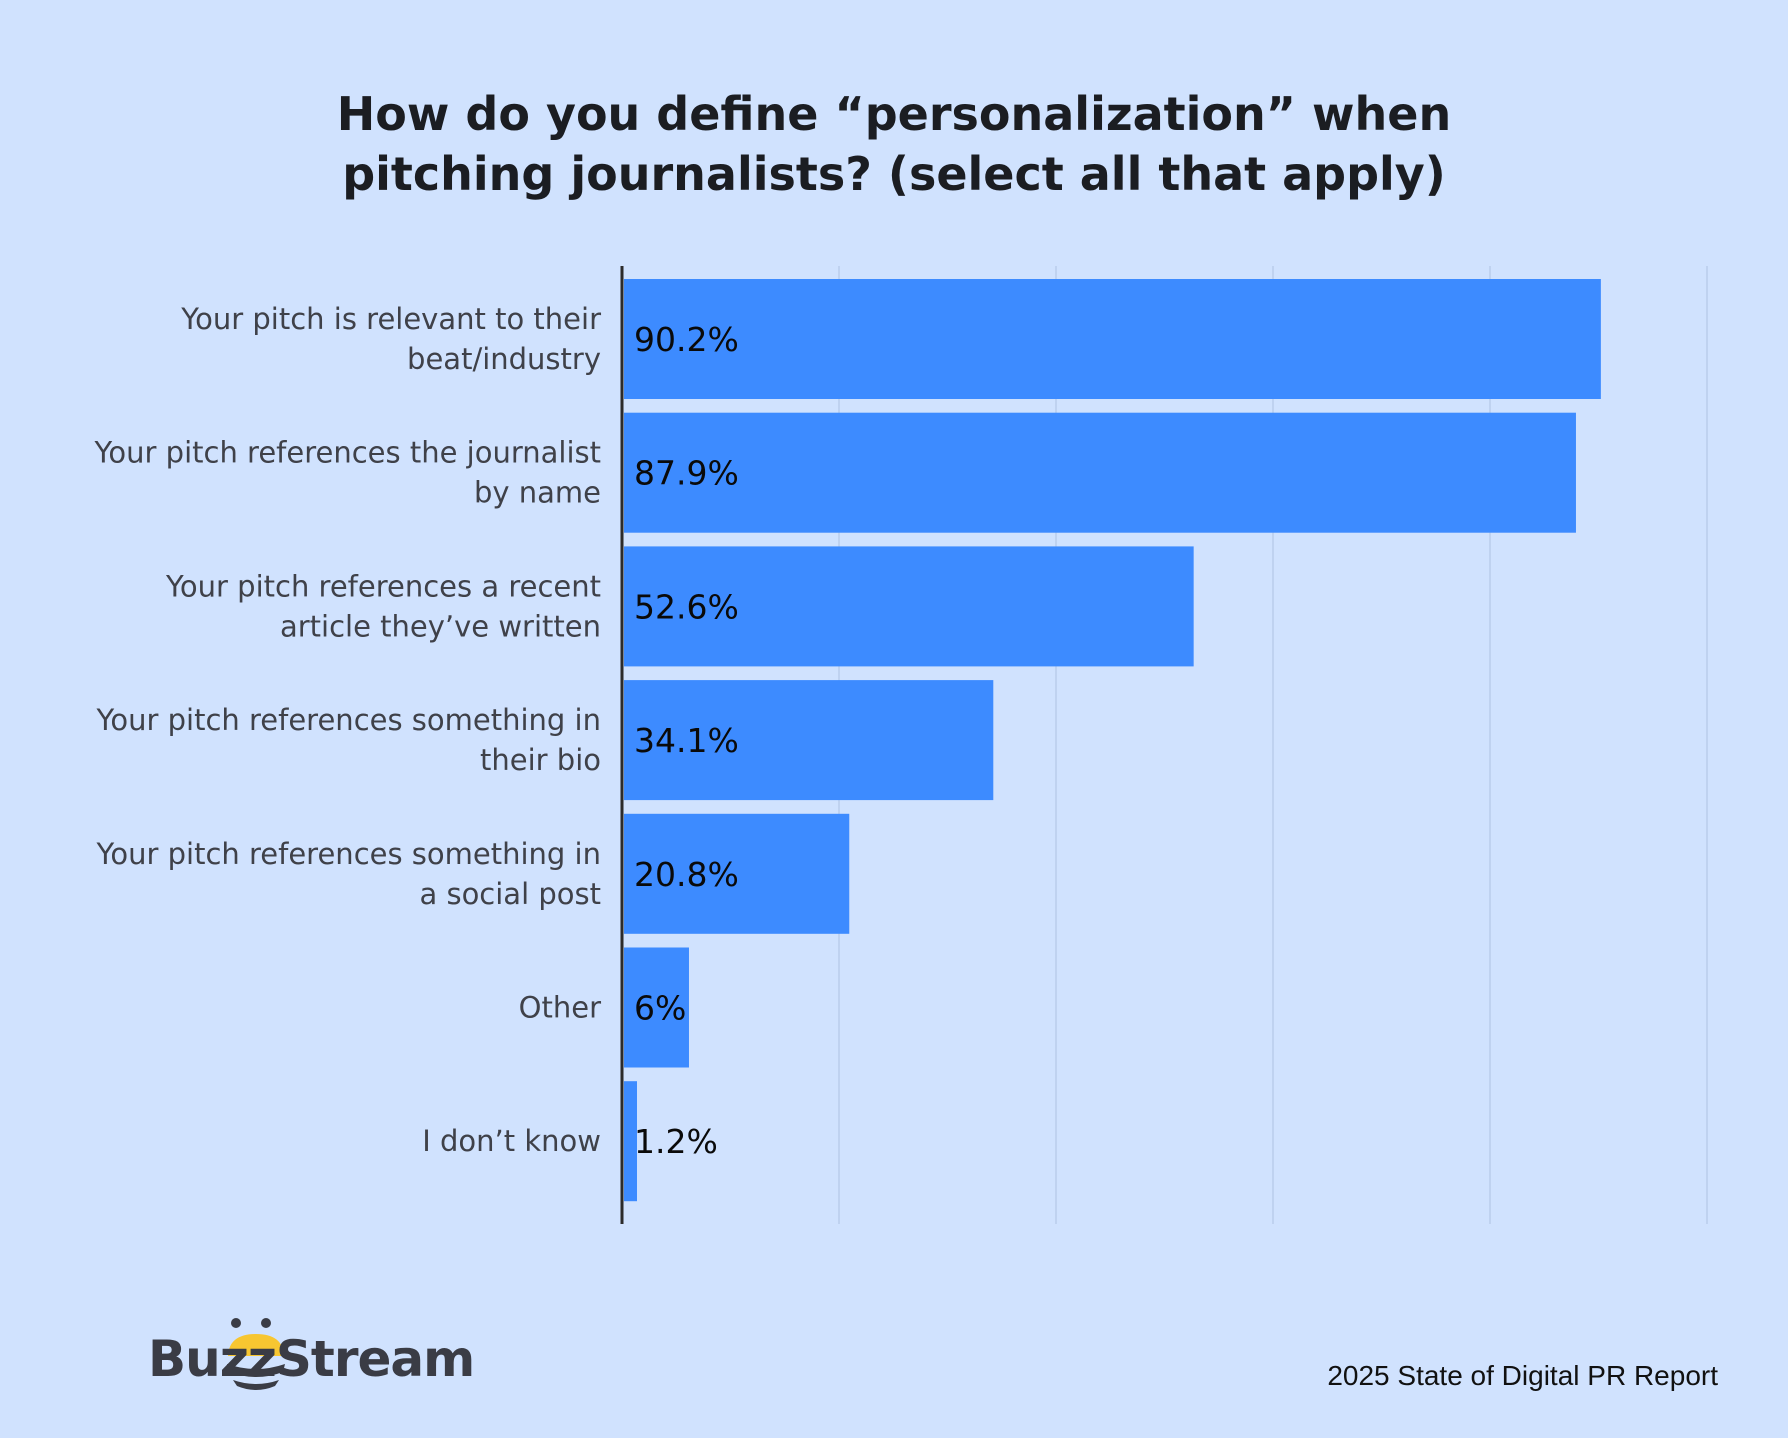  What do you see at coordinates (686, 874) in the screenshot?
I see `data-label: 20.8%` at bounding box center [686, 874].